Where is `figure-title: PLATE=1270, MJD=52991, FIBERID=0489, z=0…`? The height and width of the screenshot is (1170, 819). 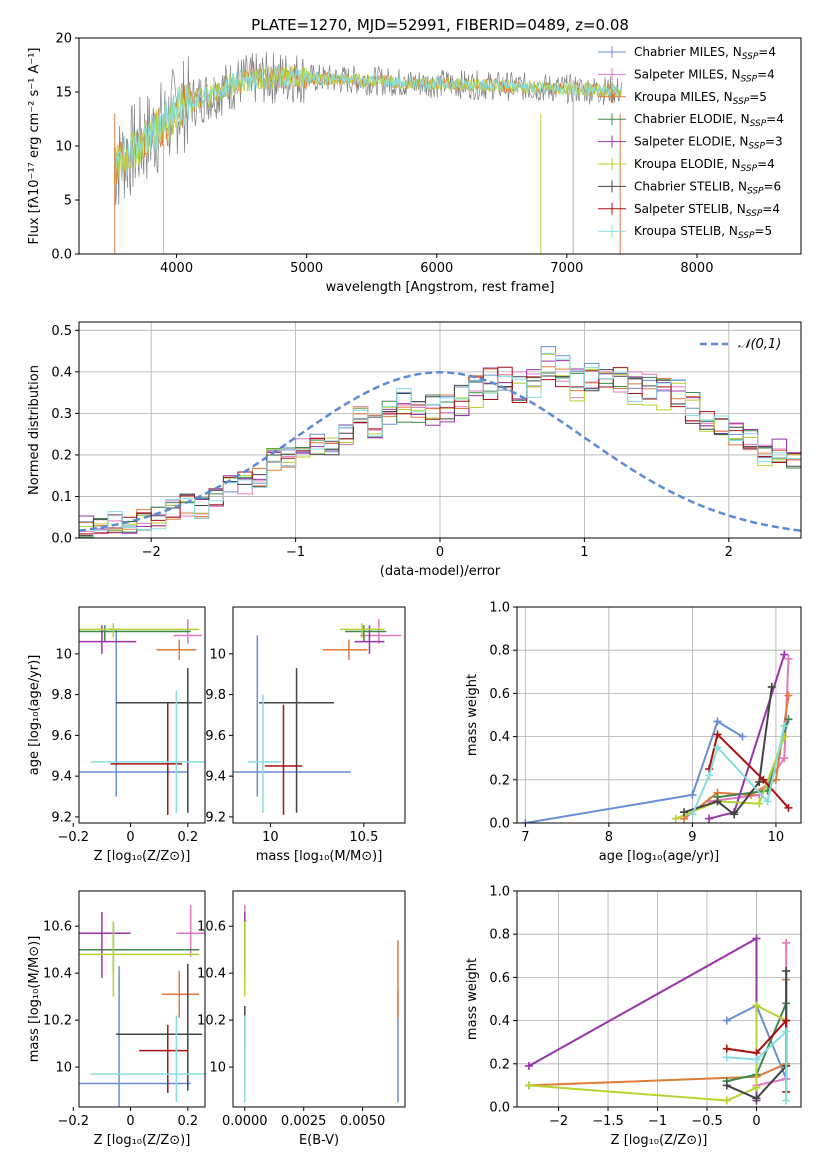 figure-title: PLATE=1270, MJD=52991, FIBERID=0489, z=0… is located at coordinates (440, 25).